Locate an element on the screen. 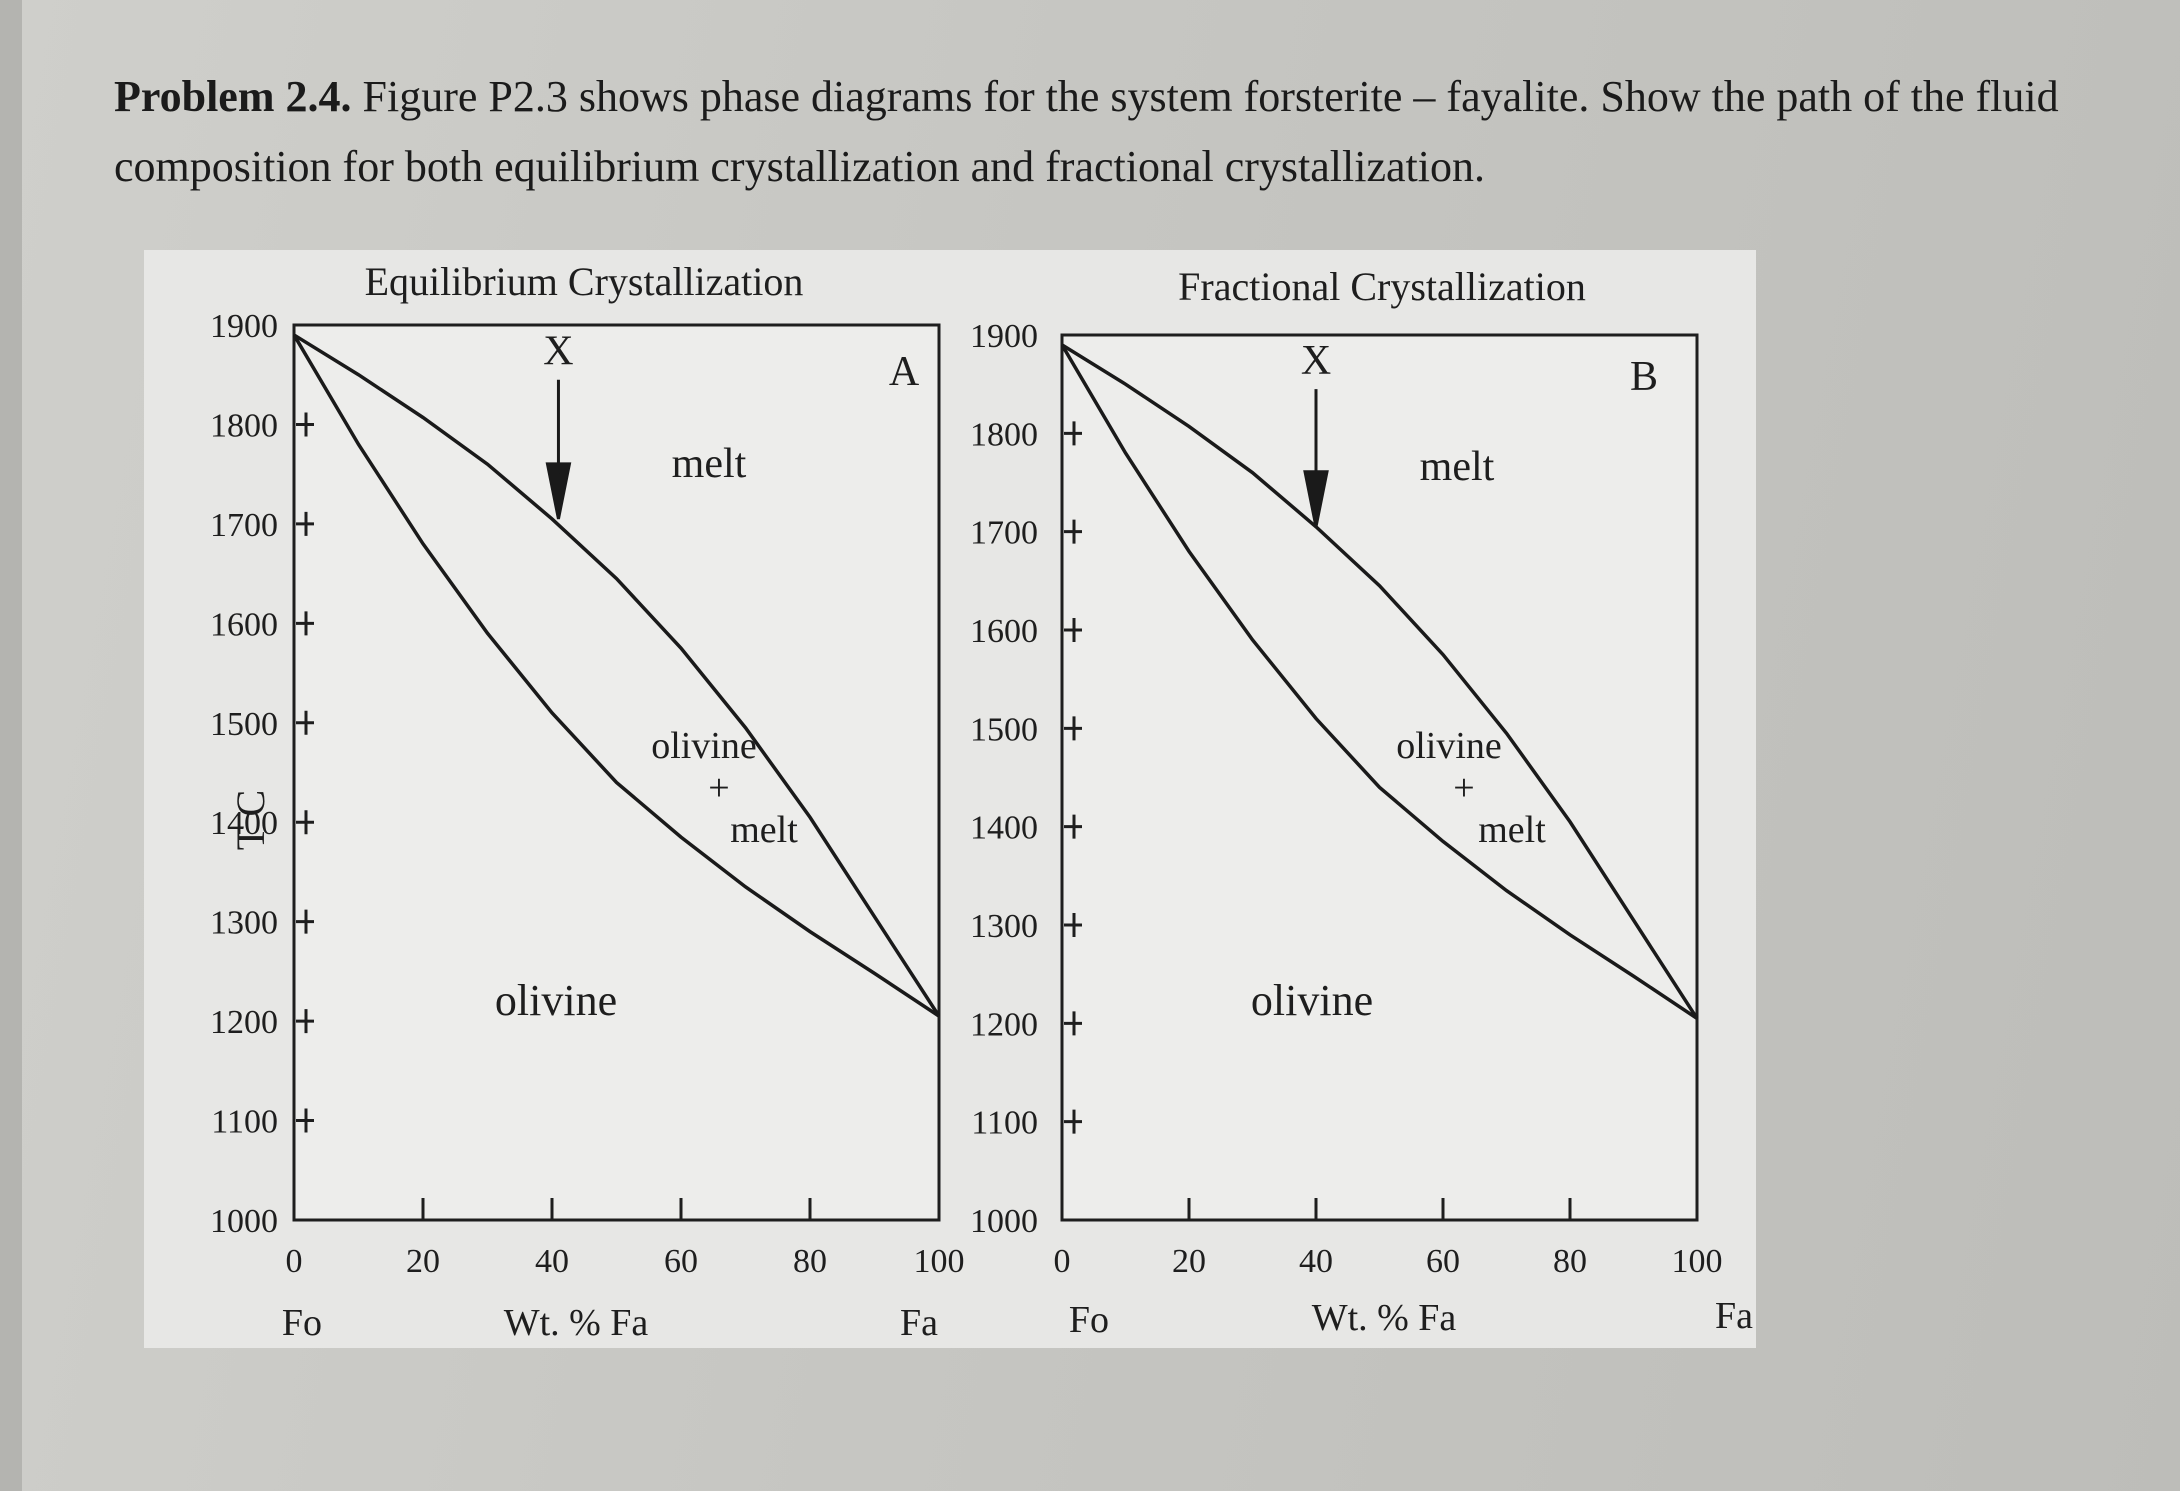 The width and height of the screenshot is (2180, 1491). problem-number: Problem 2.4. is located at coordinates (233, 96).